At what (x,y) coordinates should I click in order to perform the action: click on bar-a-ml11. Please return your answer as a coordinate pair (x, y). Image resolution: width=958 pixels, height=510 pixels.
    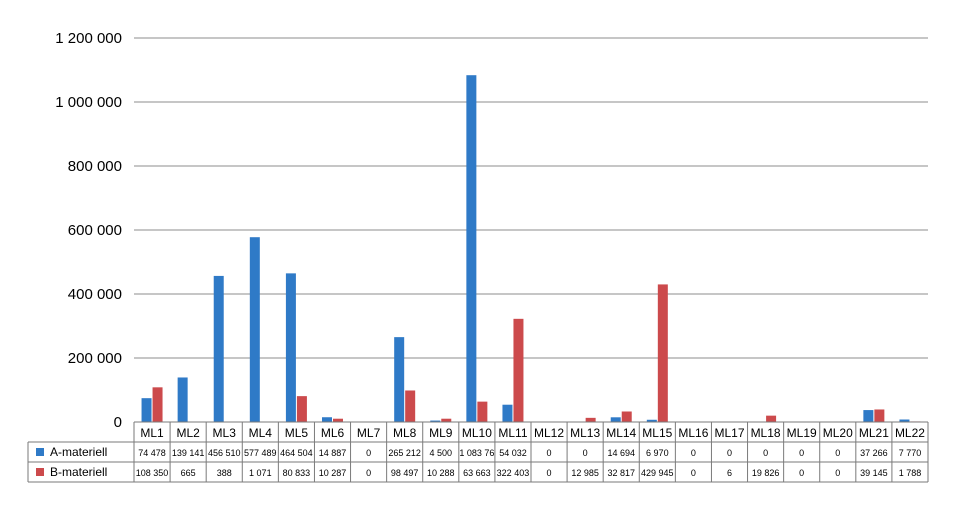
    Looking at the image, I should click on (507, 413).